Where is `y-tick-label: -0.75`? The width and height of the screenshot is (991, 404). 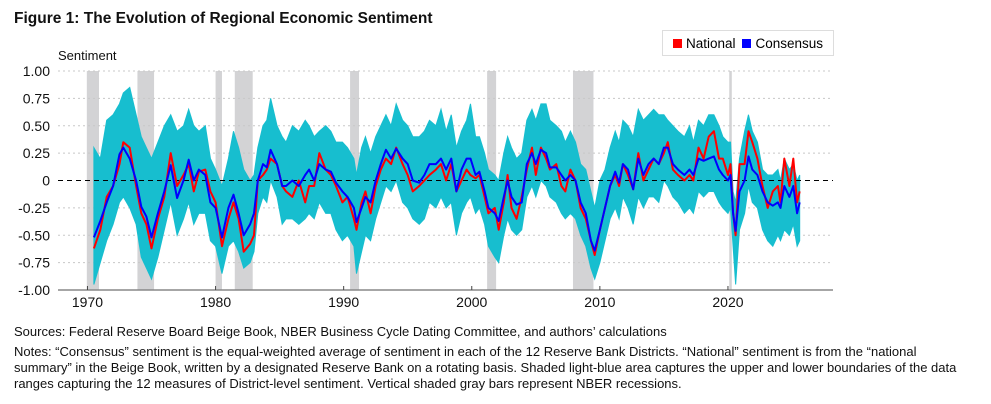
y-tick-label: -0.75 is located at coordinates (34, 263).